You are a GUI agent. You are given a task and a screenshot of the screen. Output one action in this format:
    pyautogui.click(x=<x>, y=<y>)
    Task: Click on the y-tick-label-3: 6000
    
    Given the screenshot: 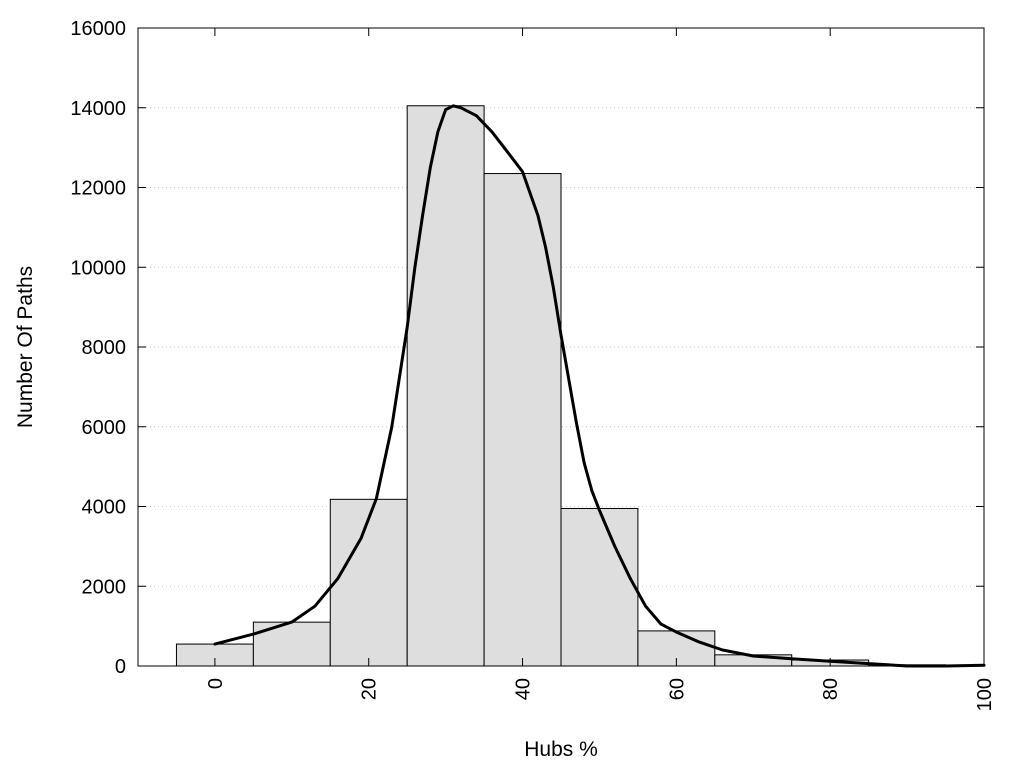 What is the action you would take?
    pyautogui.click(x=104, y=428)
    